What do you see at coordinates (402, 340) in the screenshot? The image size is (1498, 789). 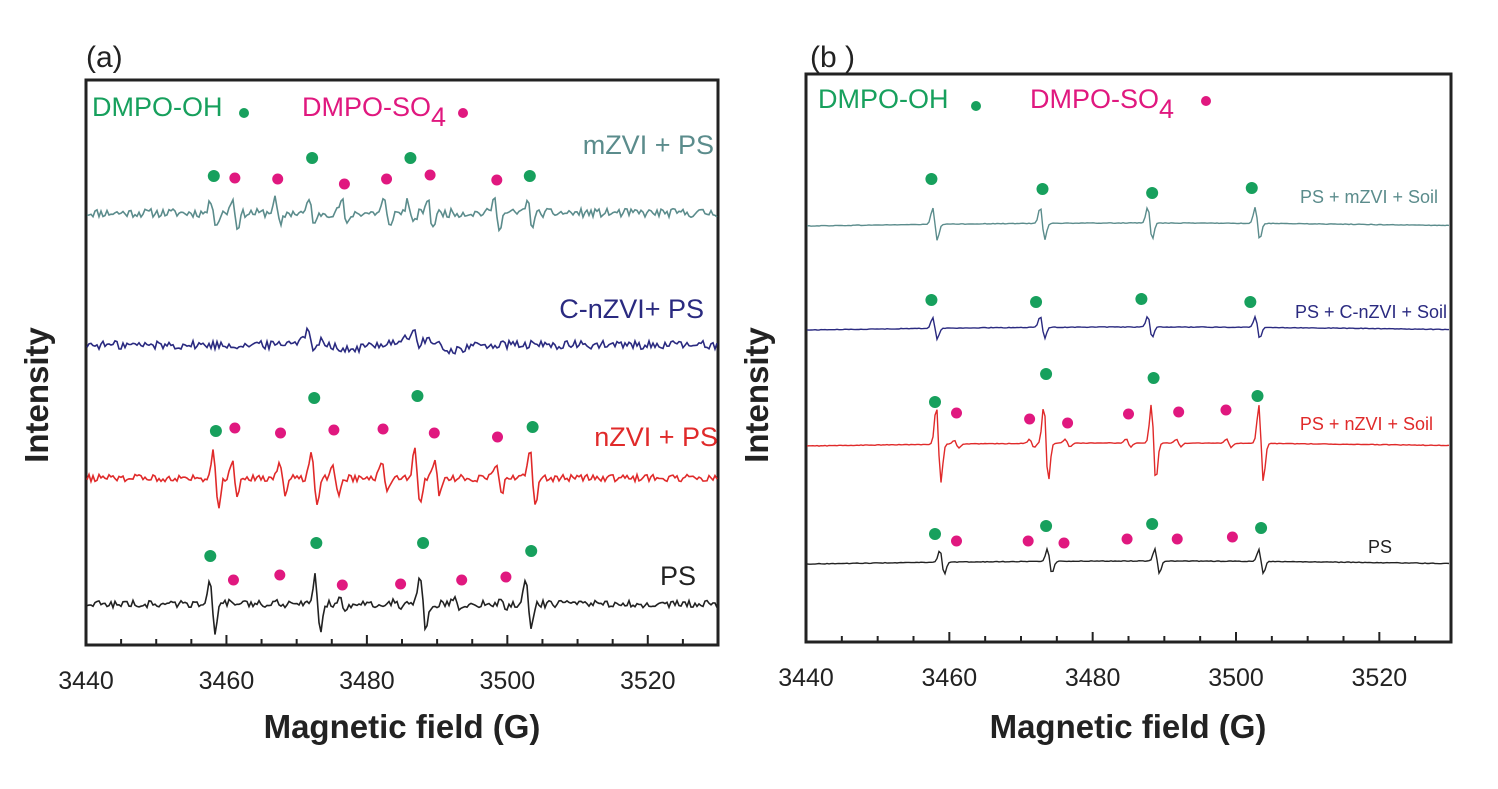 I see `series-line-c-nzvi-ps` at bounding box center [402, 340].